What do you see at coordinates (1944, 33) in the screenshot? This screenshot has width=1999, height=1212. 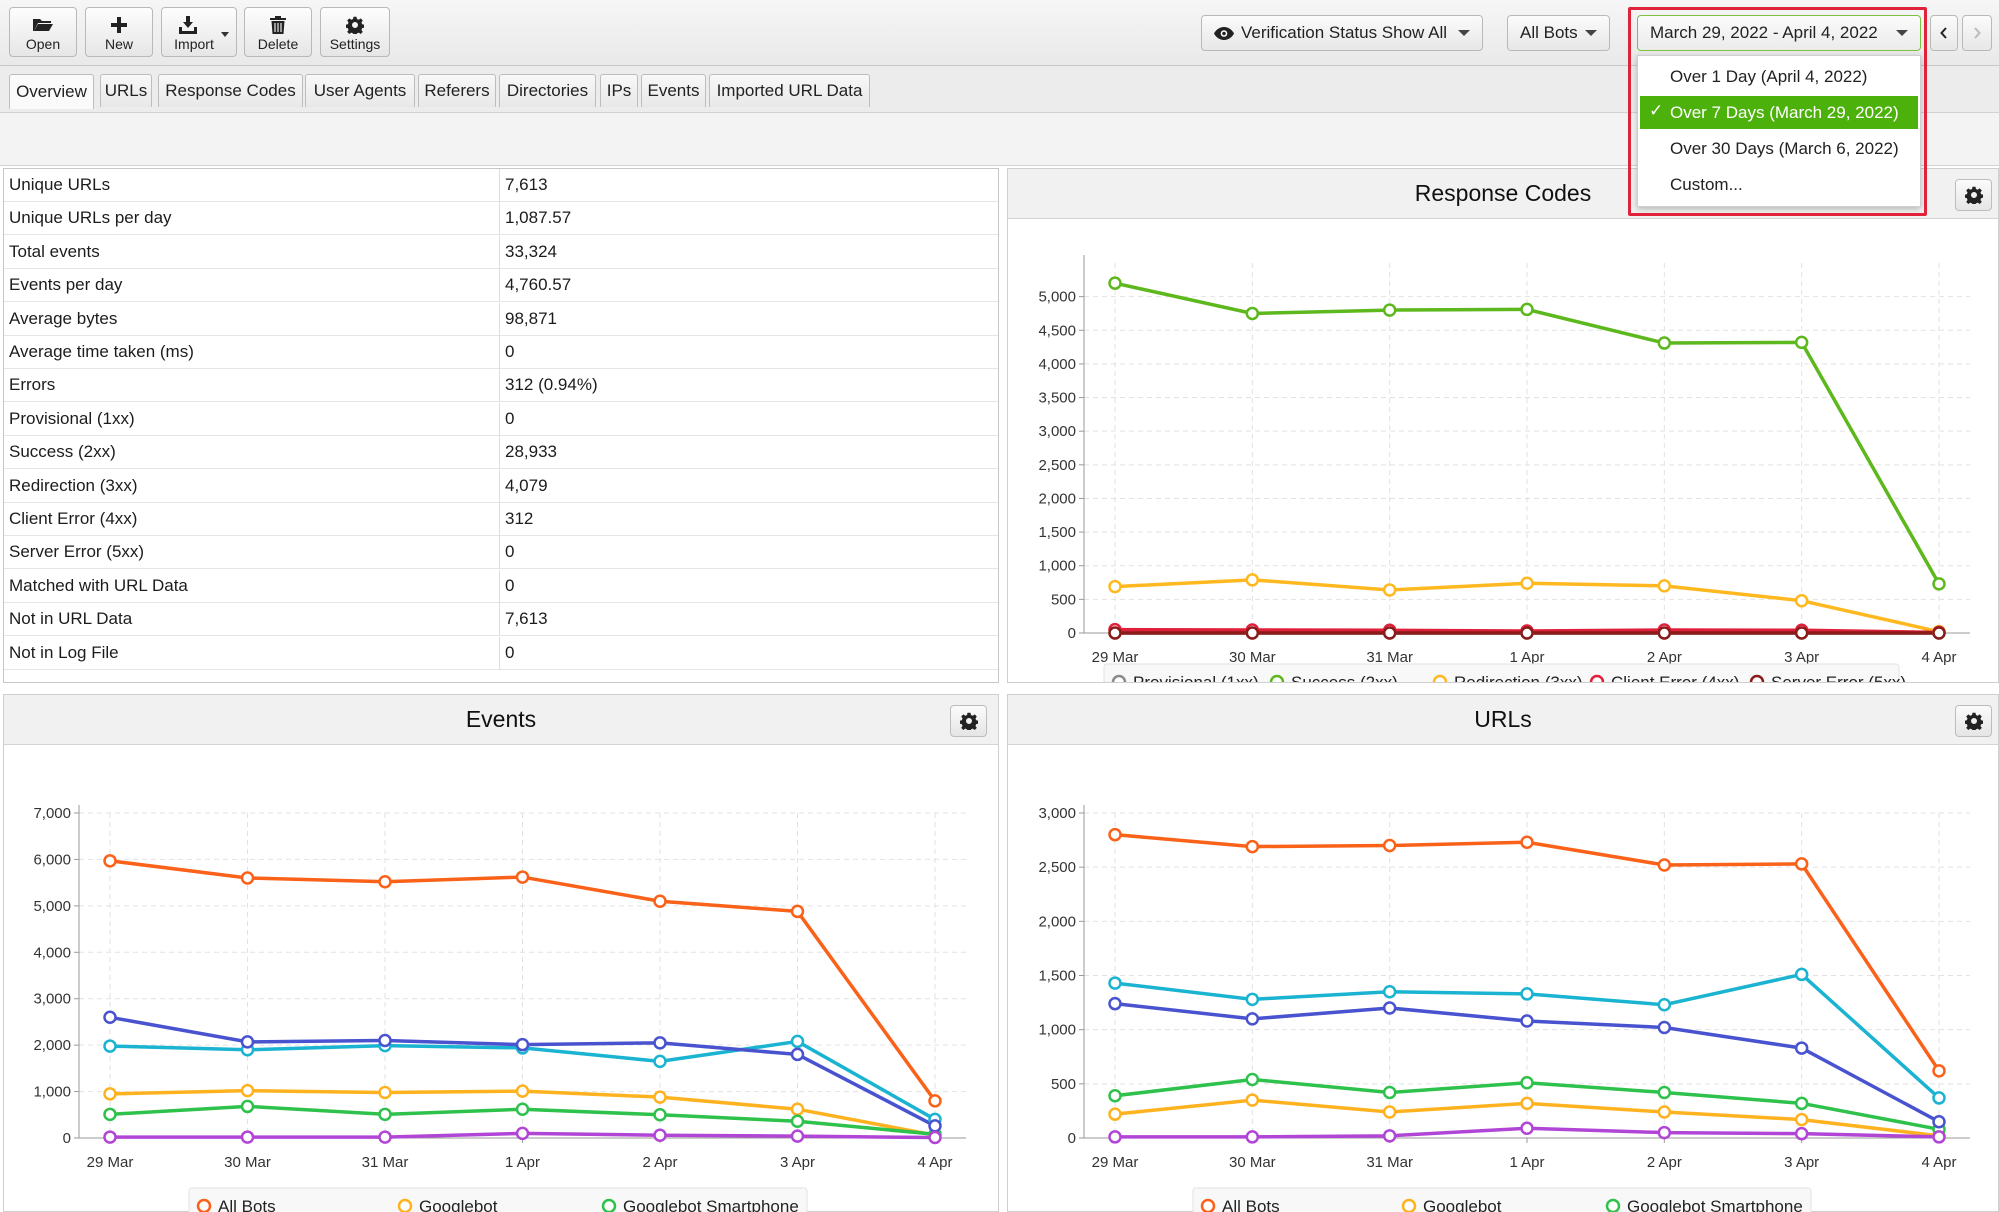 I see `previous-range-button` at bounding box center [1944, 33].